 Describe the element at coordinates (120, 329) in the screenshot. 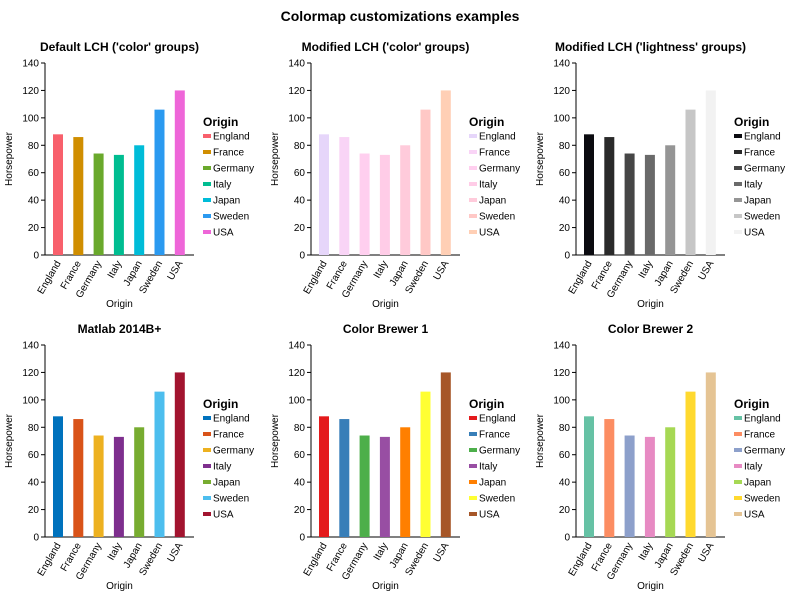

I see `chart-title: Matlab 2014B+` at that location.